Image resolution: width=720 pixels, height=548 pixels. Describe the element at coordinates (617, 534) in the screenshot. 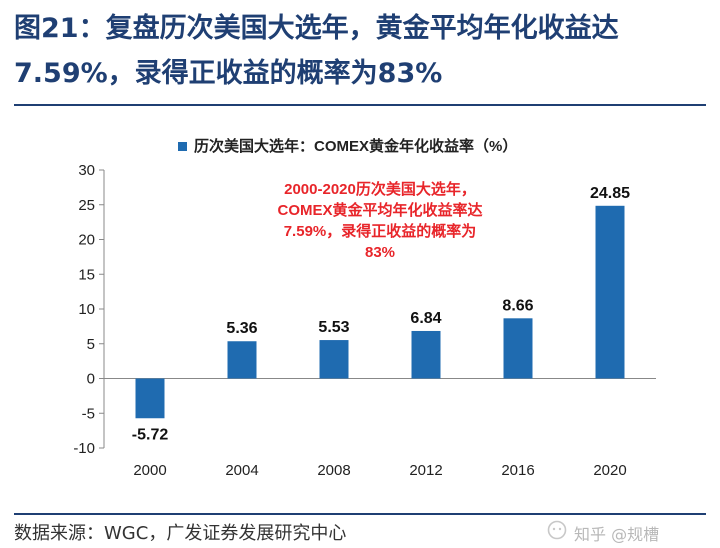

I see `watermark-text: 知乎 @规槽` at that location.